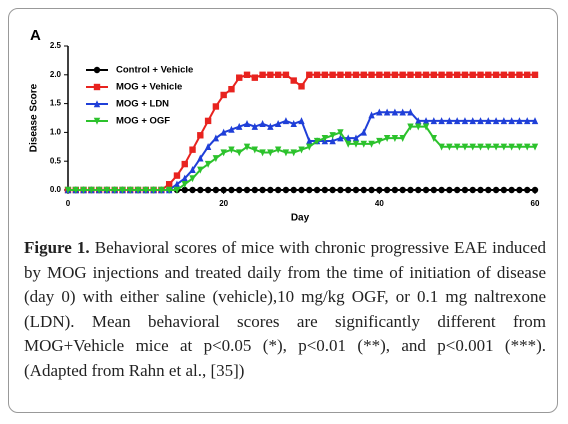  What do you see at coordinates (56, 160) in the screenshot?
I see `y-tick-label: 0.5` at bounding box center [56, 160].